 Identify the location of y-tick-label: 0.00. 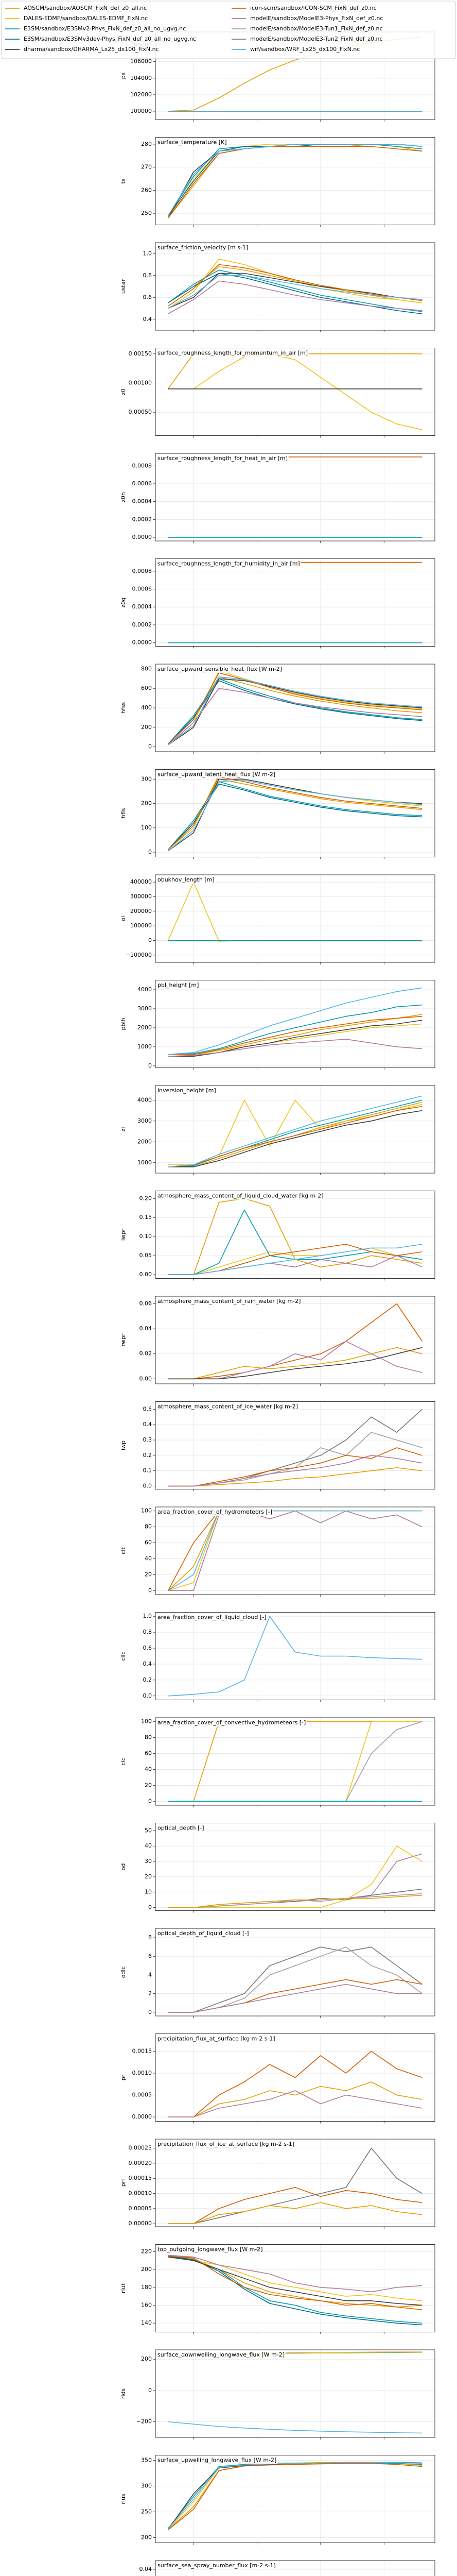
(145, 1378).